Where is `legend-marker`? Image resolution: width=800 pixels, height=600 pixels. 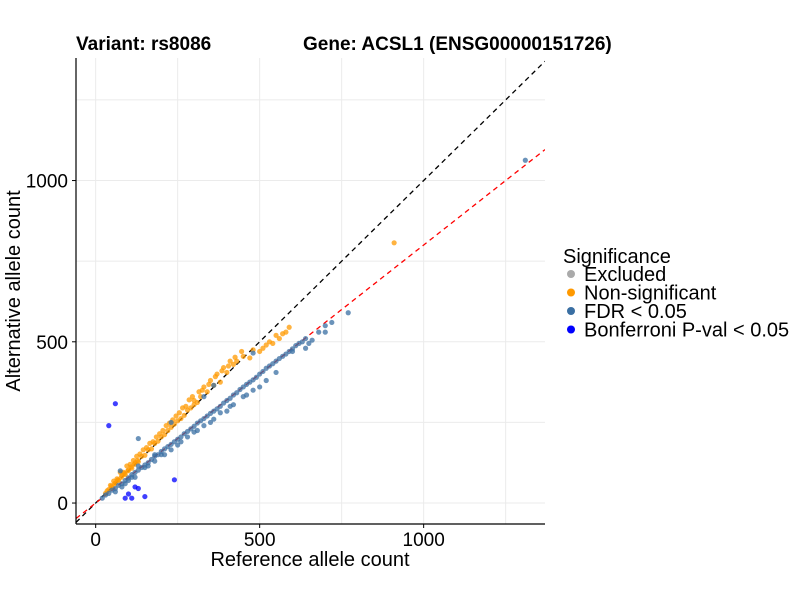
legend-marker is located at coordinates (571, 292).